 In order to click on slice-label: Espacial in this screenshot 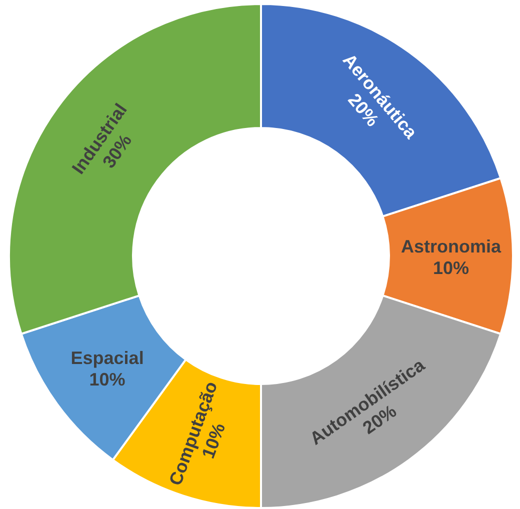, I will do `click(107, 358)`.